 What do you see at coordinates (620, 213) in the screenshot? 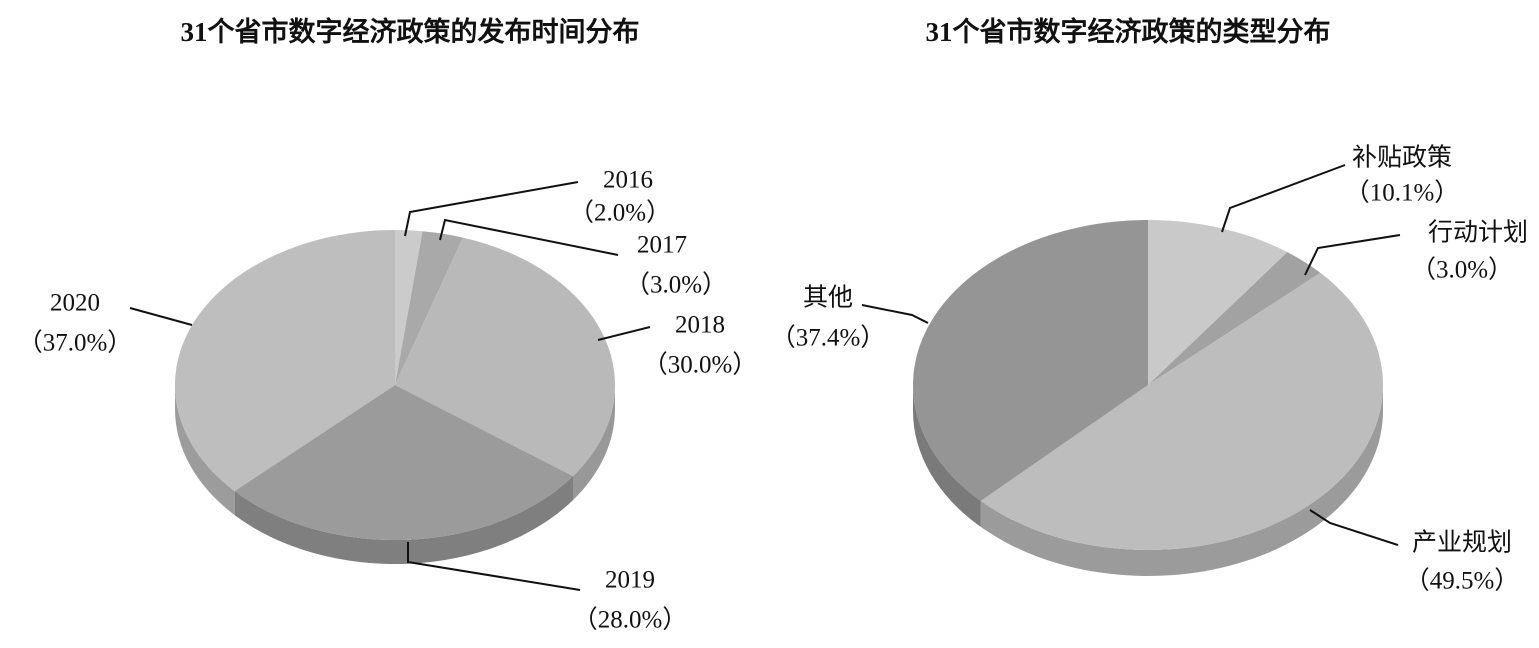
I see `value-label: （2.0%）` at bounding box center [620, 213].